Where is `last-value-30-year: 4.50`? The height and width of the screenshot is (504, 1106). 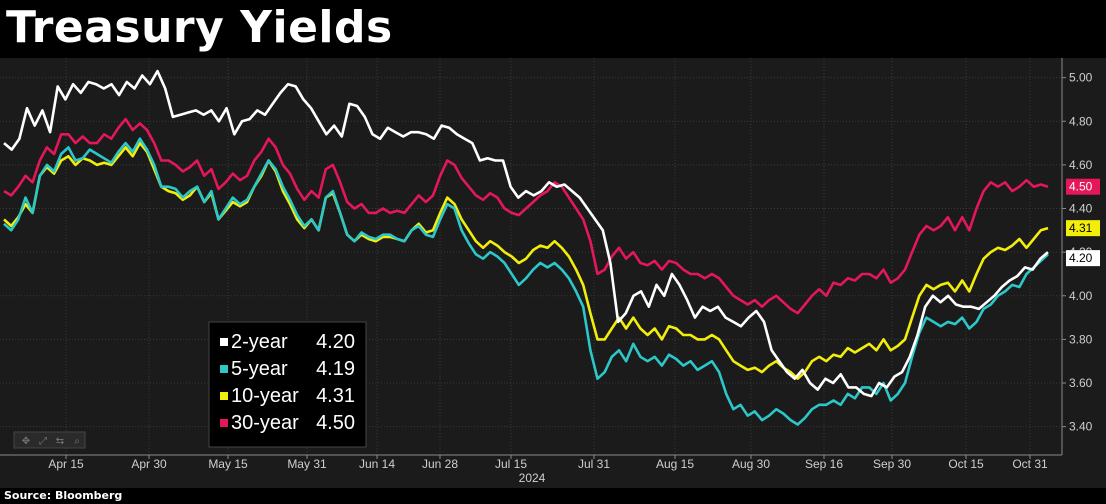 last-value-30-year: 4.50 is located at coordinates (1083, 186).